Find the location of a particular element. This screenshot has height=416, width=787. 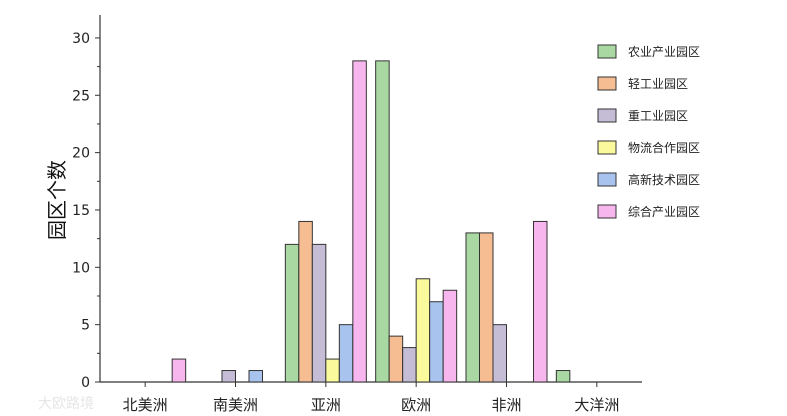

y-tick-label: 15 is located at coordinates (81, 211).